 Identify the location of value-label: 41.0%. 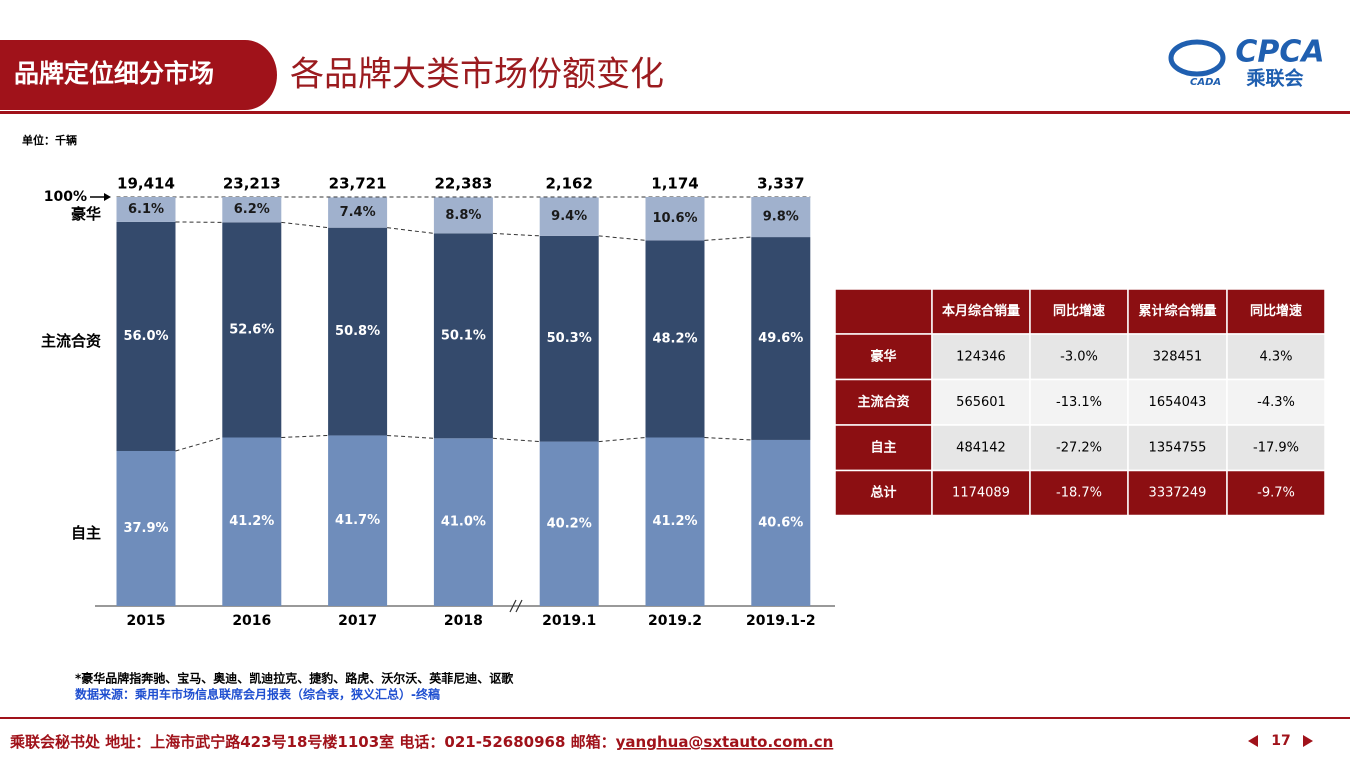
(463, 522).